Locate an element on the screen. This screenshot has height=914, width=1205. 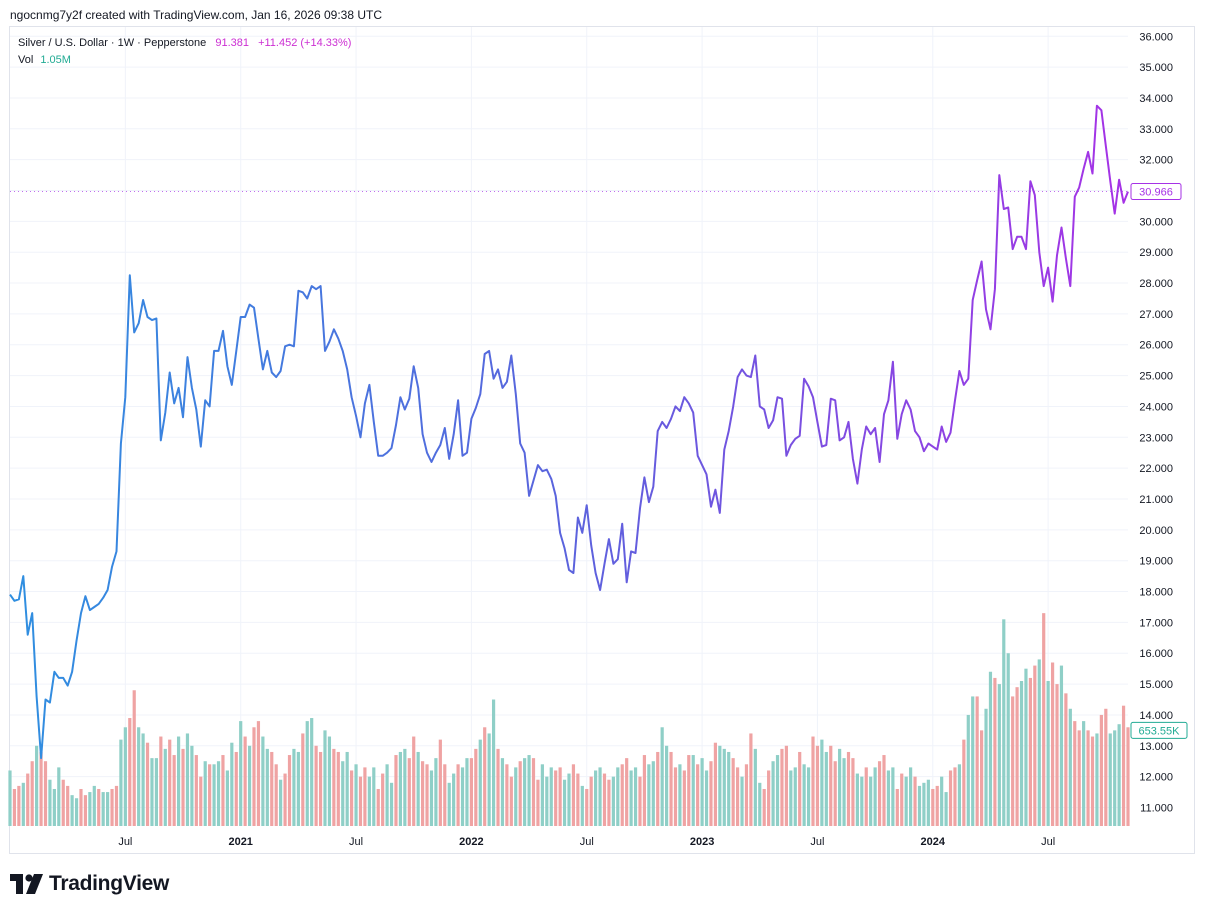
volume-label-box is located at coordinates (1159, 730).